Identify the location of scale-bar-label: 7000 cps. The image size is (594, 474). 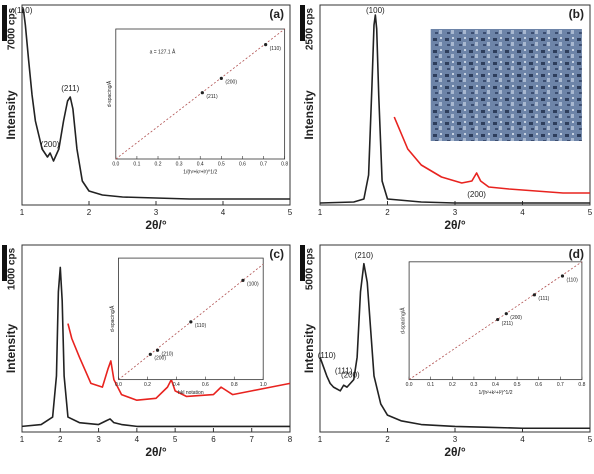
(12, 28).